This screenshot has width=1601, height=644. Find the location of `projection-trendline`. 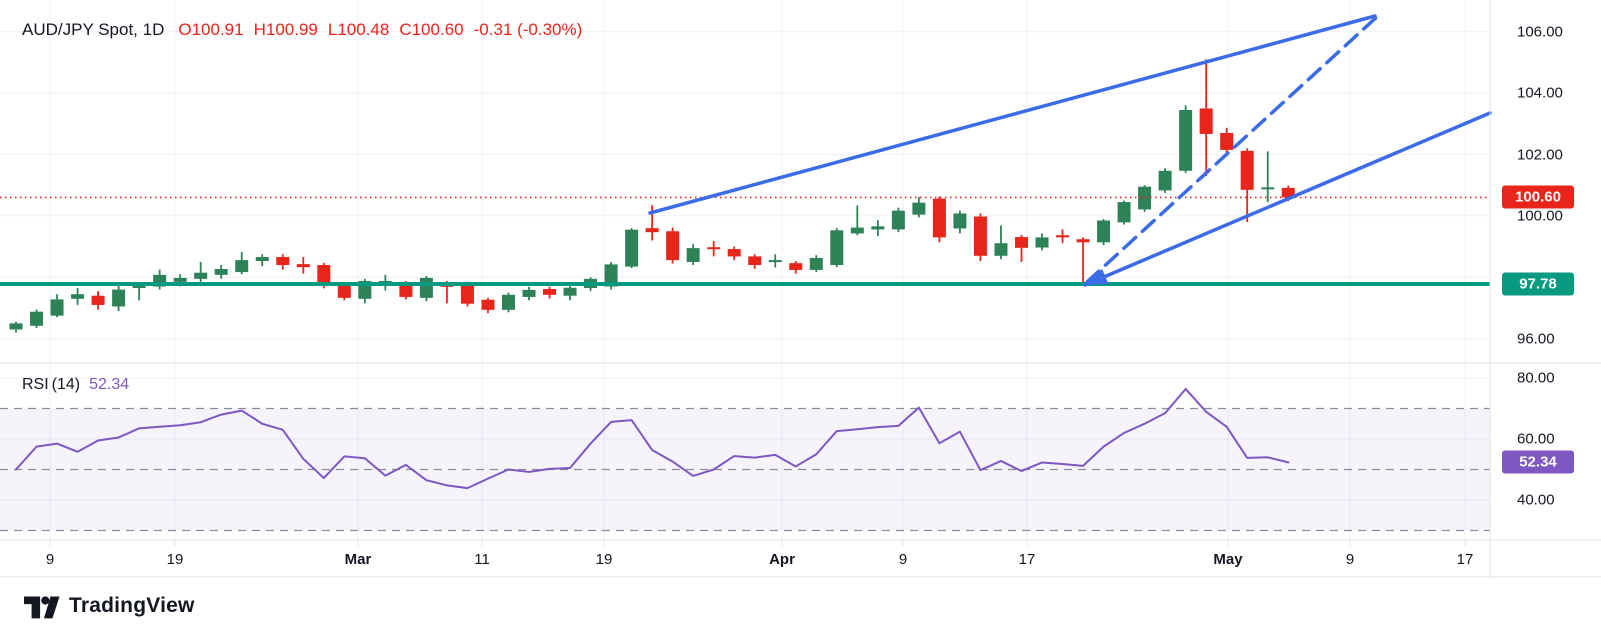

projection-trendline is located at coordinates (1233, 148).